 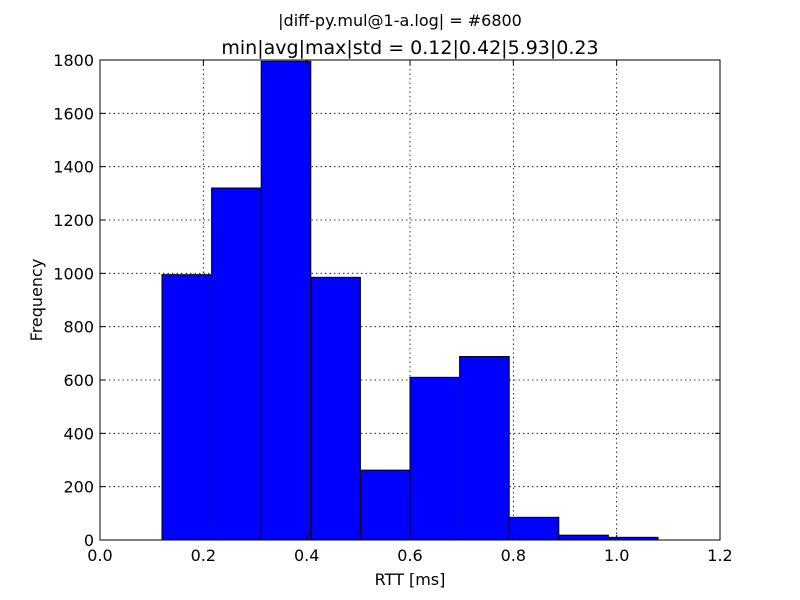 What do you see at coordinates (410, 579) in the screenshot?
I see `x-axis-label: RTT [ms]` at bounding box center [410, 579].